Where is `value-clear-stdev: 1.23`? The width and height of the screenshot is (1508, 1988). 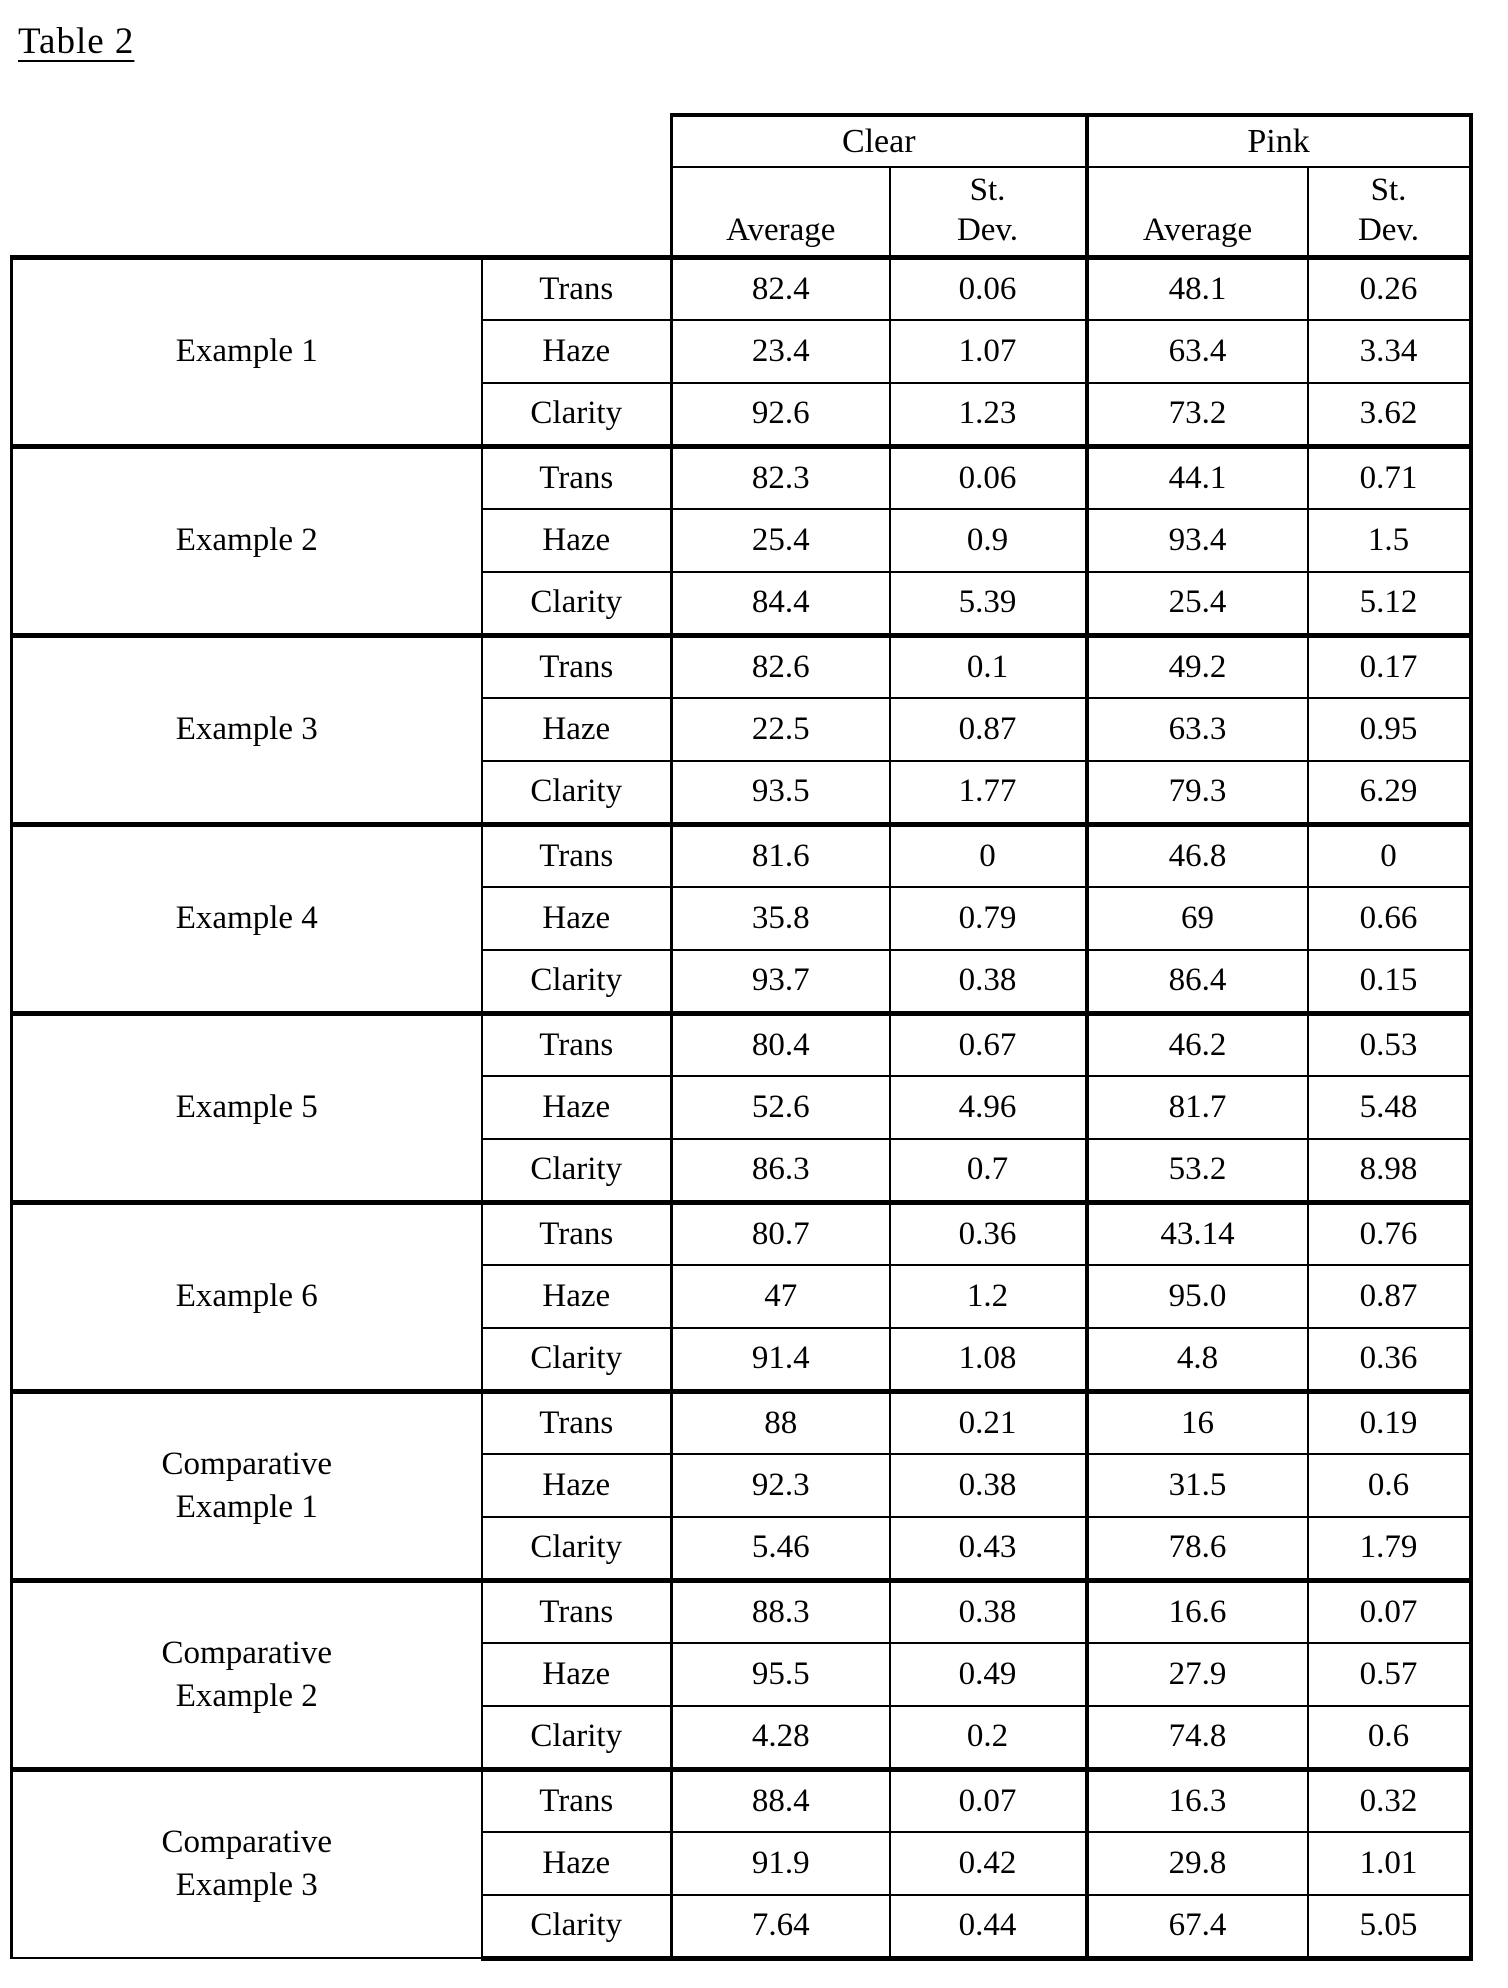 value-clear-stdev: 1.23 is located at coordinates (988, 414).